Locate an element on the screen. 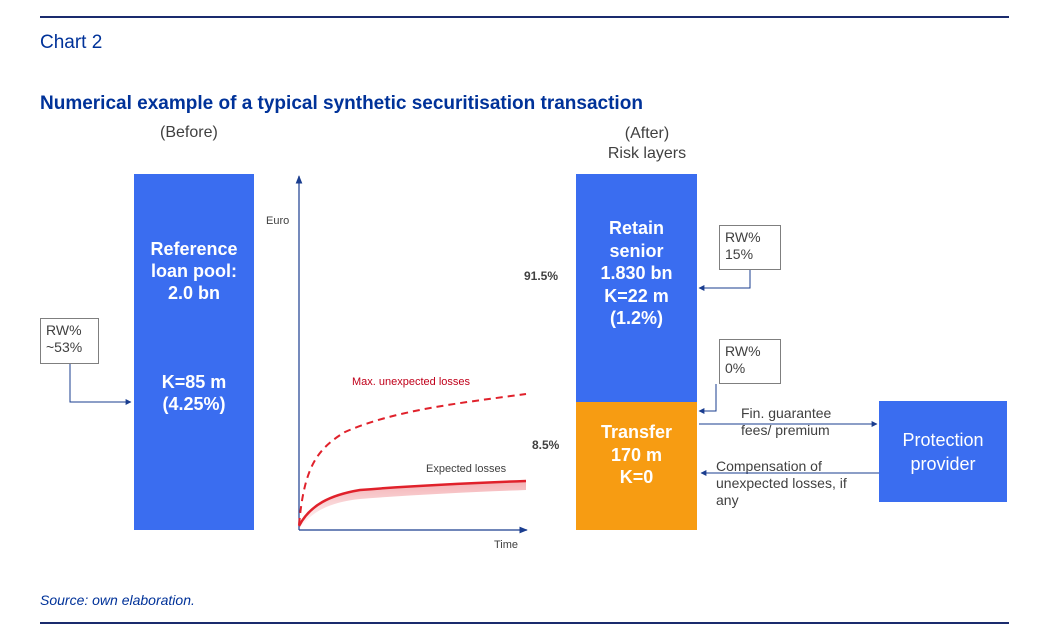 This screenshot has width=1039, height=642. source-note: Source: own elaboration. is located at coordinates (117, 600).